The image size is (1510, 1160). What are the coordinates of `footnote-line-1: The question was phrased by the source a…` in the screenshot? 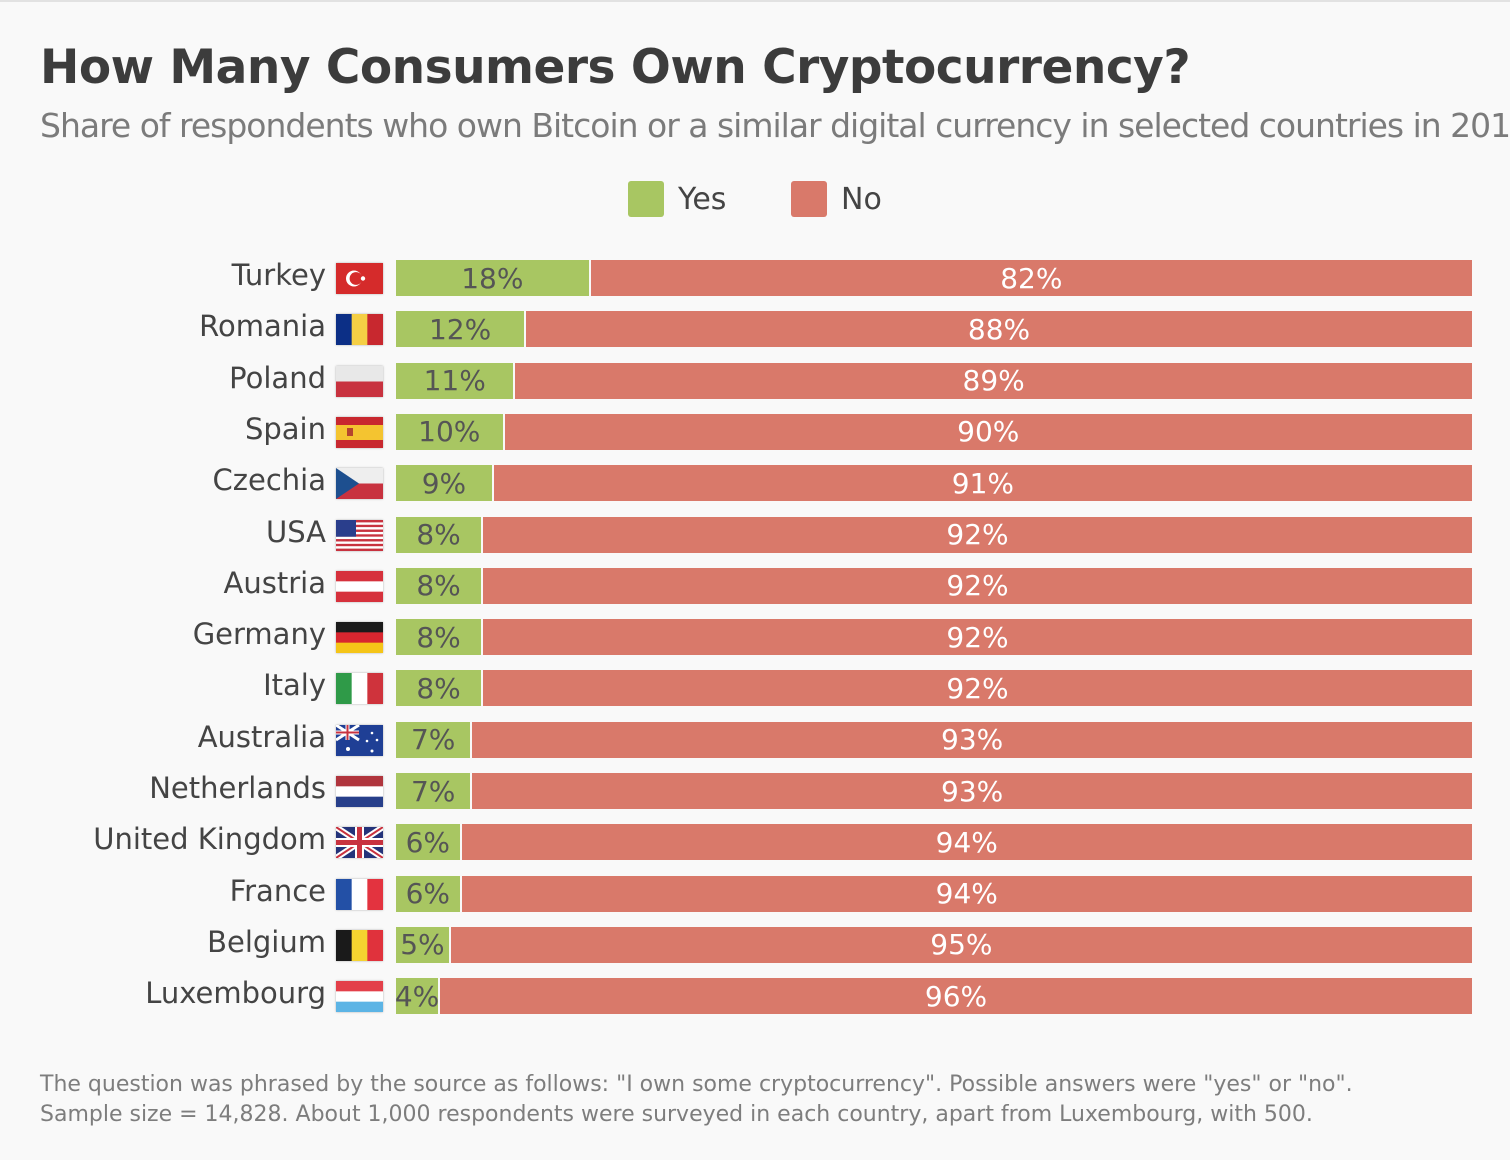 It's located at (696, 1084).